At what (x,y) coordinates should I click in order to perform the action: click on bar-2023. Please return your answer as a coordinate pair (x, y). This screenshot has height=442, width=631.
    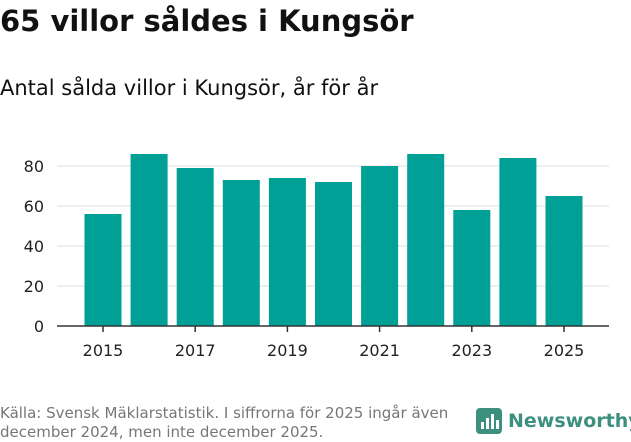
    Looking at the image, I should click on (472, 268).